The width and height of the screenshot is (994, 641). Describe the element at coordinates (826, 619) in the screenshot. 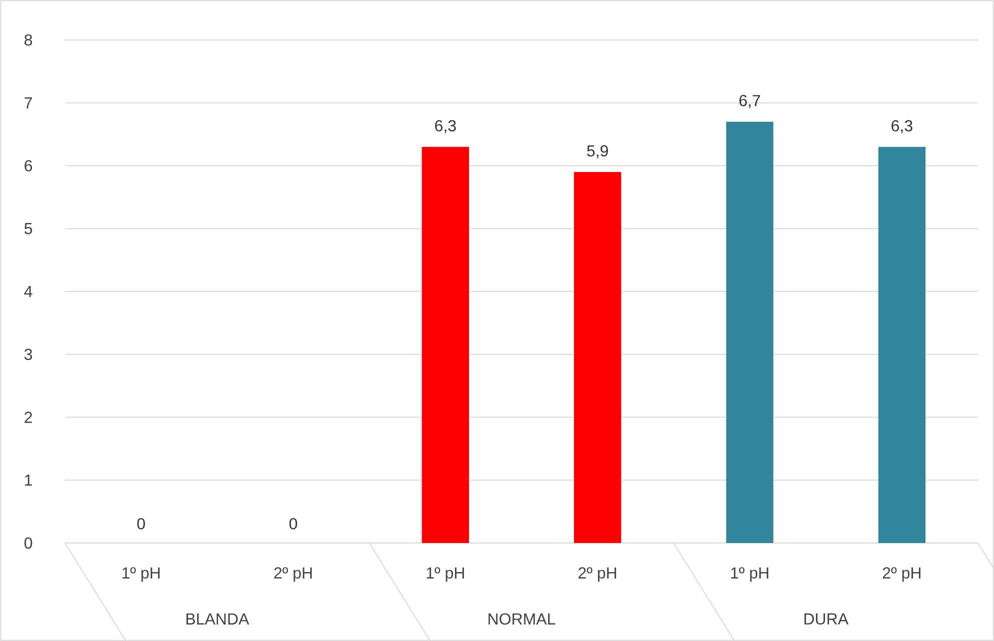

I see `text: DURA` at that location.